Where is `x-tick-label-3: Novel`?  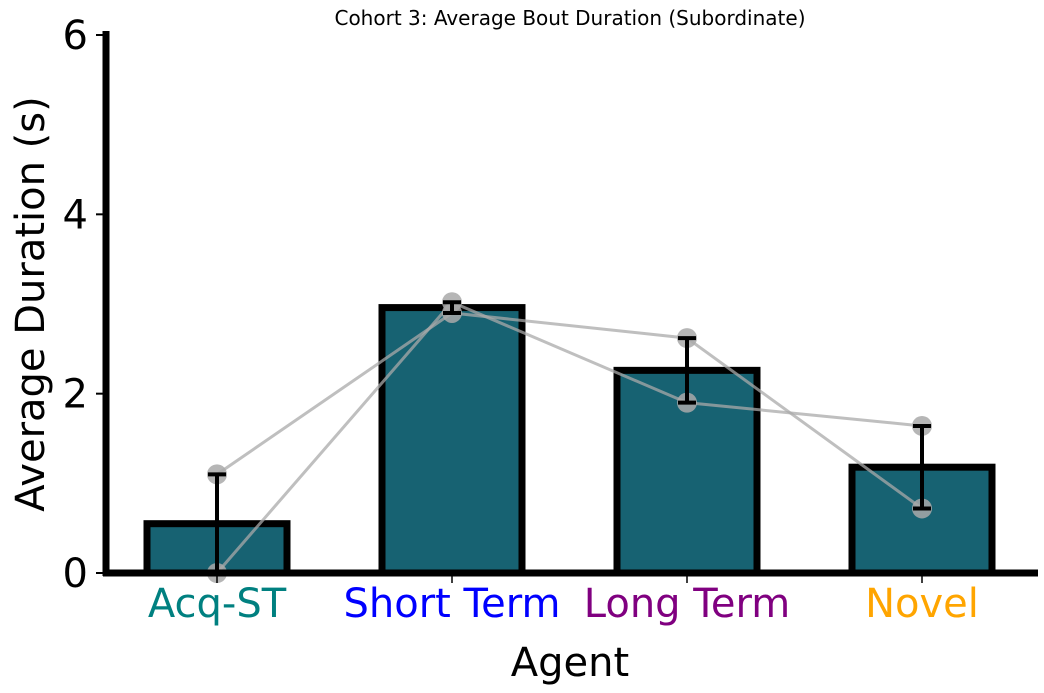
x-tick-label-3: Novel is located at coordinates (922, 604).